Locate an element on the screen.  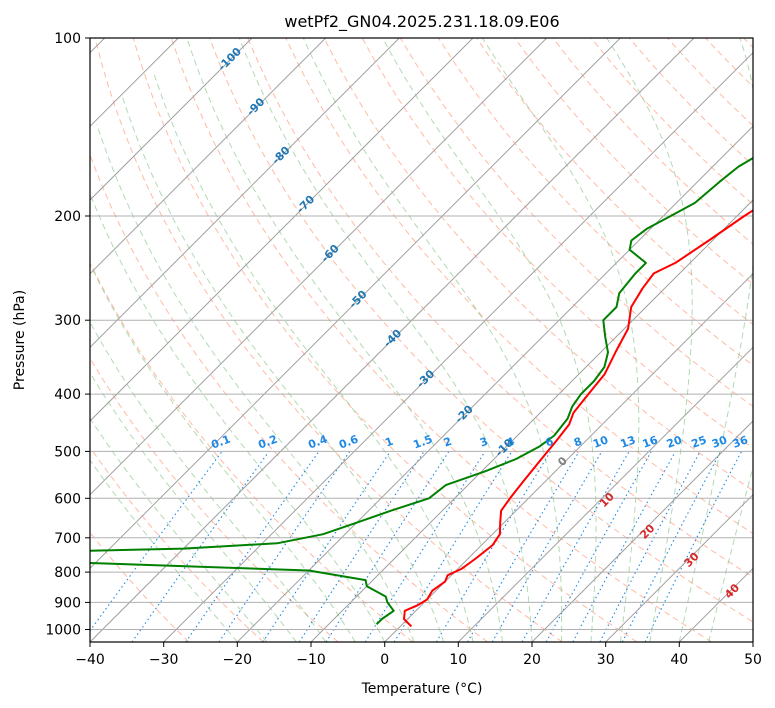
mixing-ratio-label: 13 is located at coordinates (628, 441).